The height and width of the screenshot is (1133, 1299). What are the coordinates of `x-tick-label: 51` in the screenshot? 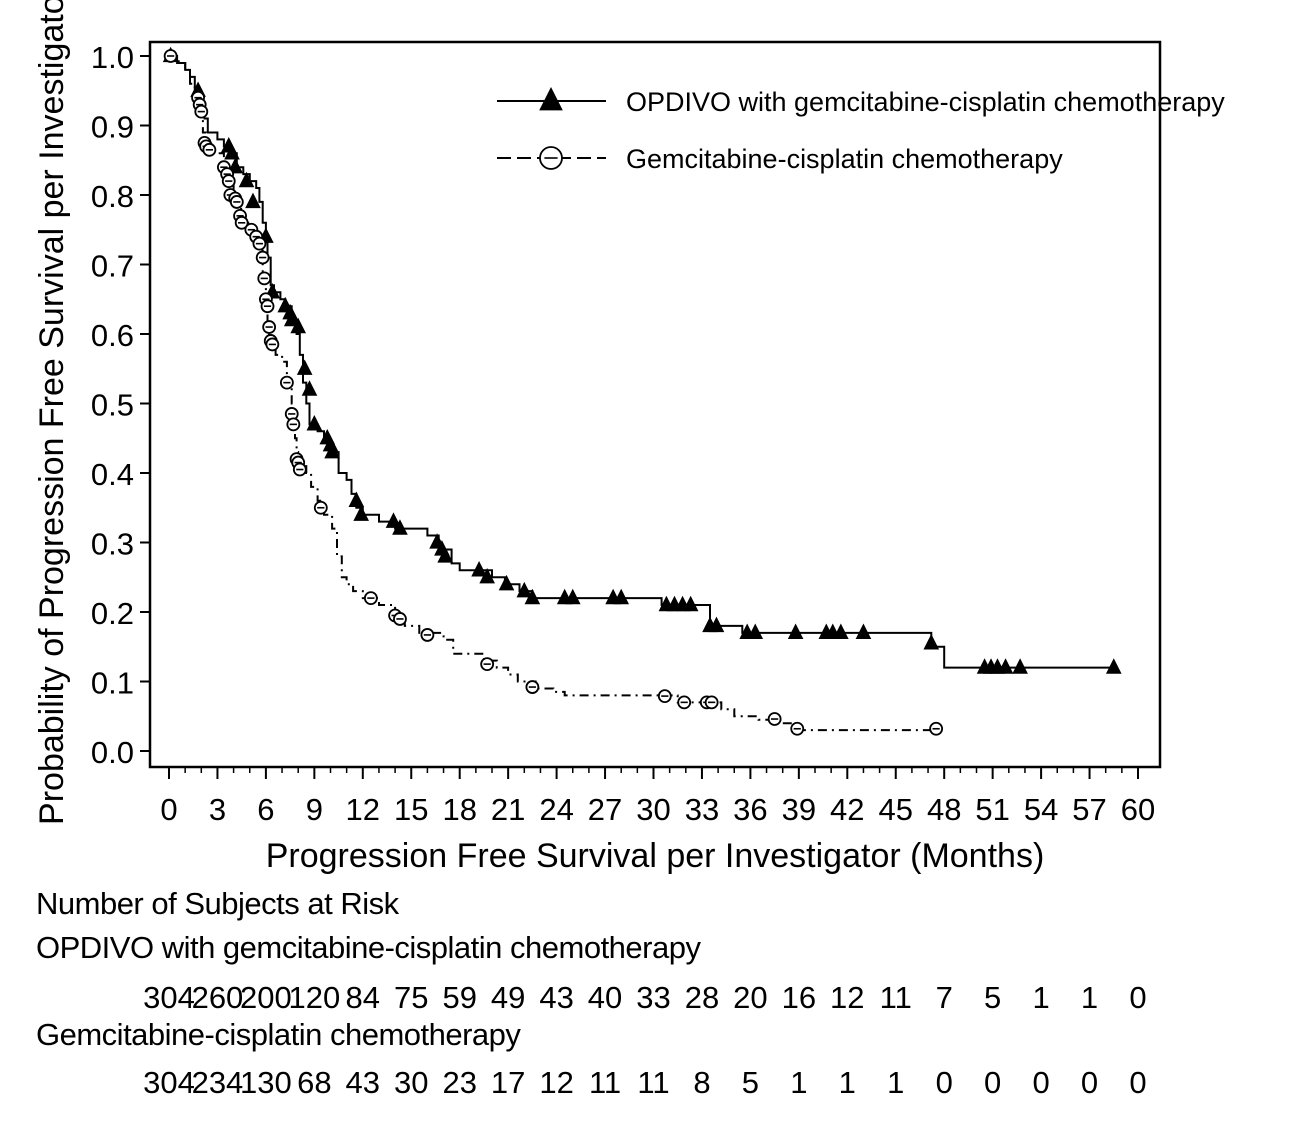 It's located at (992, 809).